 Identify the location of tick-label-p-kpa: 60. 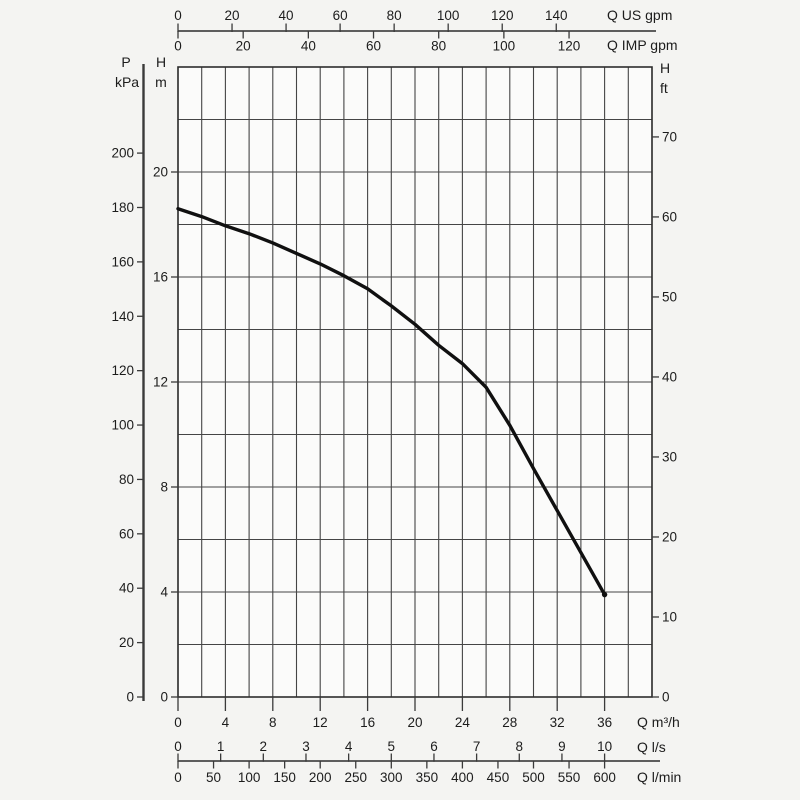
(126, 533).